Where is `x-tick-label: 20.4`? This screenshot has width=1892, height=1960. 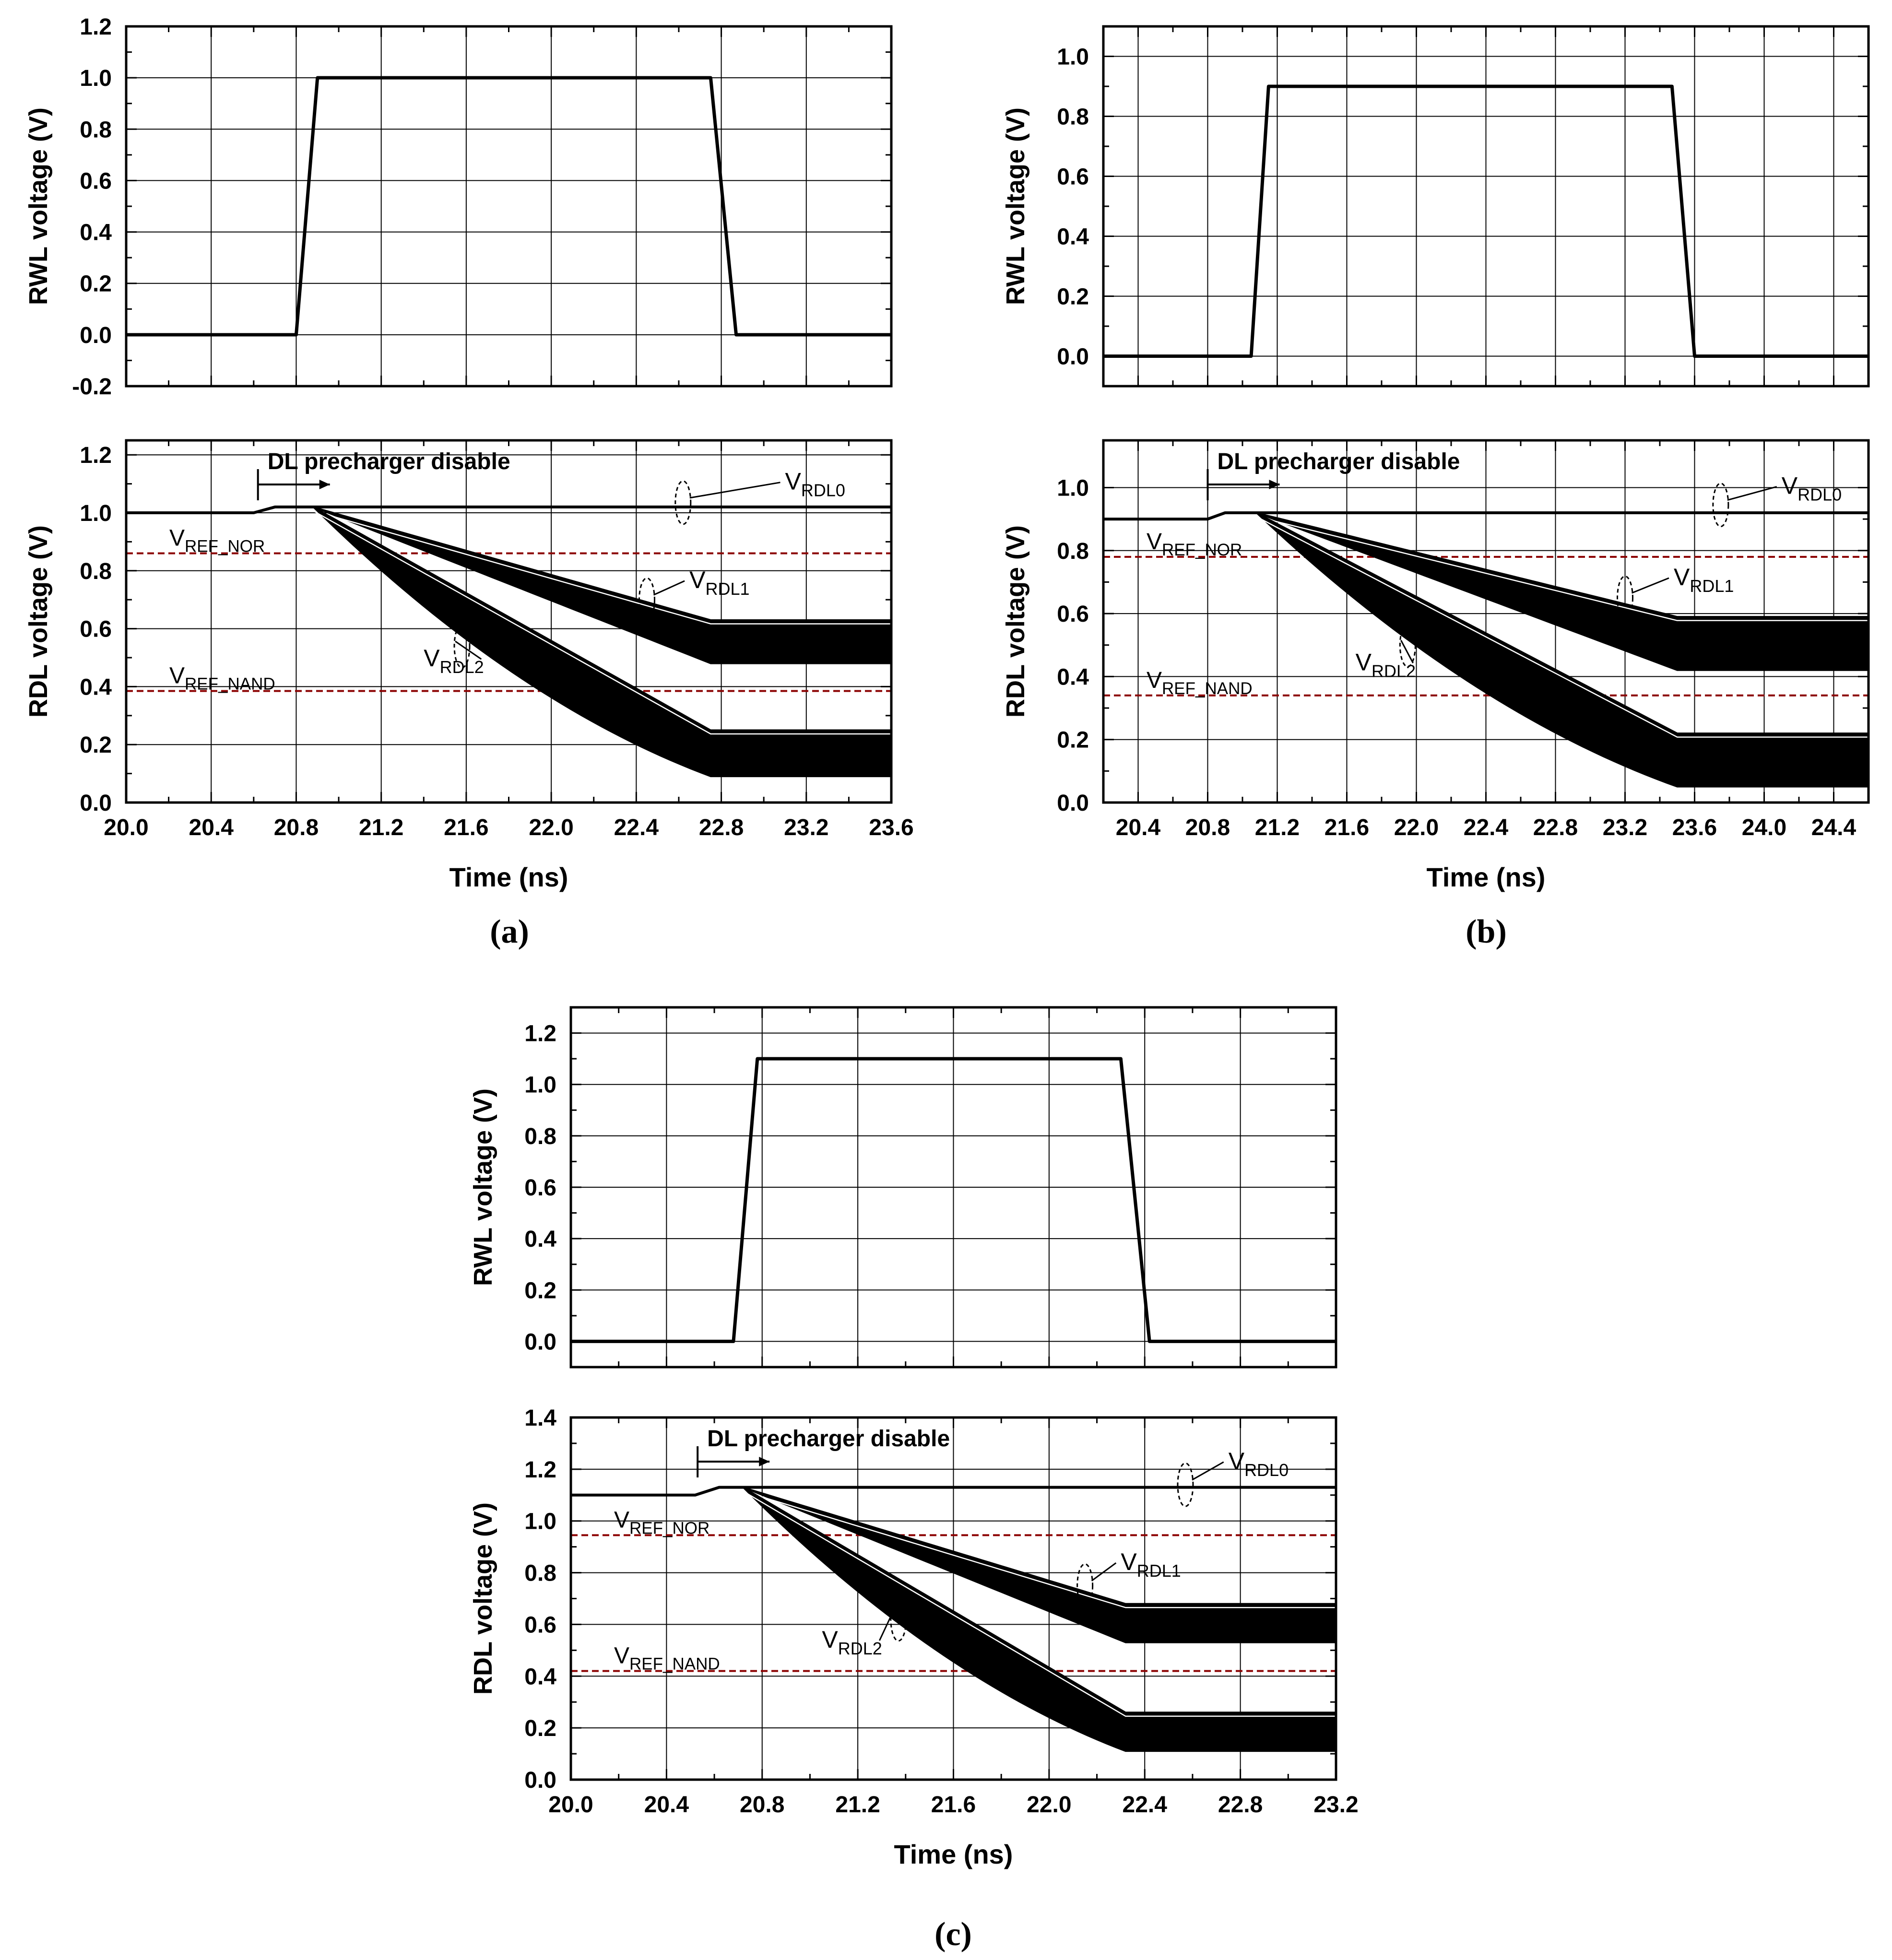
x-tick-label: 20.4 is located at coordinates (211, 827).